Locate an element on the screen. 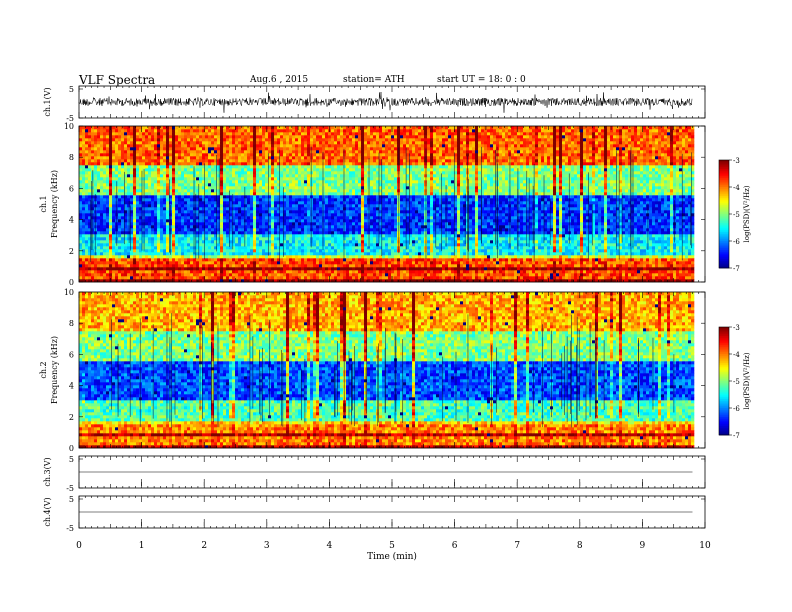  ch2-colorbar-tick: -6 is located at coordinates (736, 409).